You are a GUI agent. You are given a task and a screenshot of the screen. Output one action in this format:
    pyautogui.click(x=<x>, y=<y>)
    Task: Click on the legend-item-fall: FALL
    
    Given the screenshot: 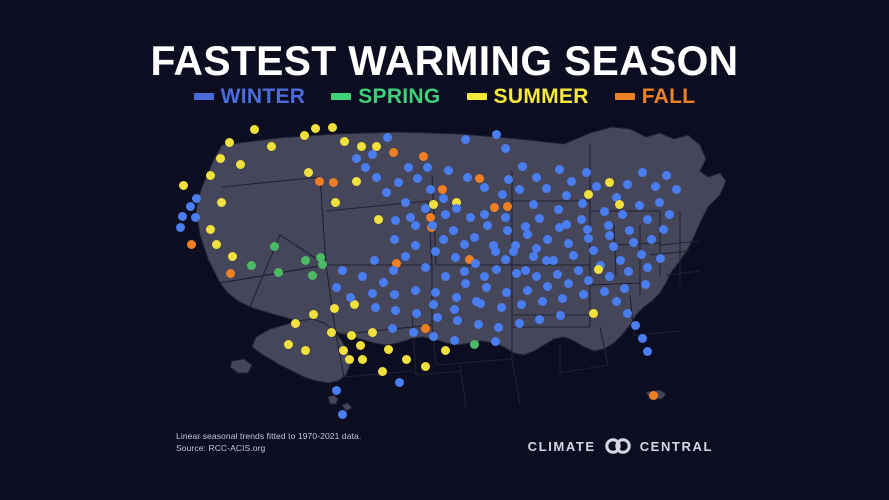 What is the action you would take?
    pyautogui.click(x=655, y=96)
    